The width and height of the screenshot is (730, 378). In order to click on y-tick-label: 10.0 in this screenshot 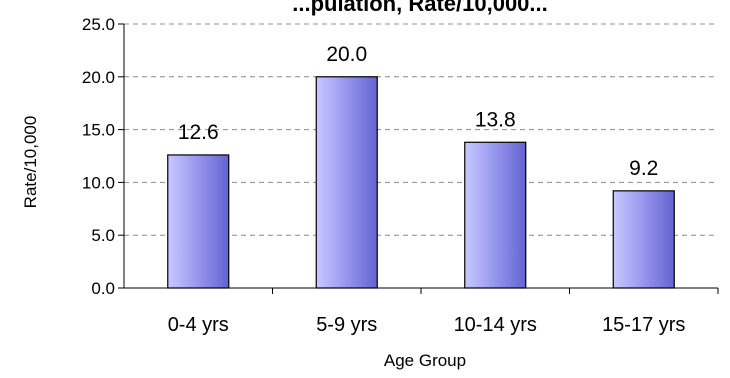, I will do `click(98, 182)`.